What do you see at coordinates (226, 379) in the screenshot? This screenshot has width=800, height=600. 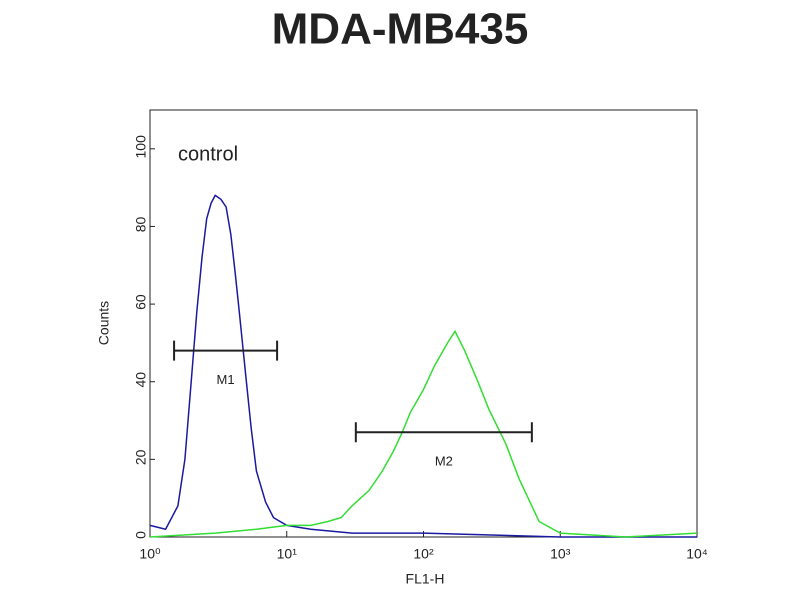 I see `gate-label: M1` at bounding box center [226, 379].